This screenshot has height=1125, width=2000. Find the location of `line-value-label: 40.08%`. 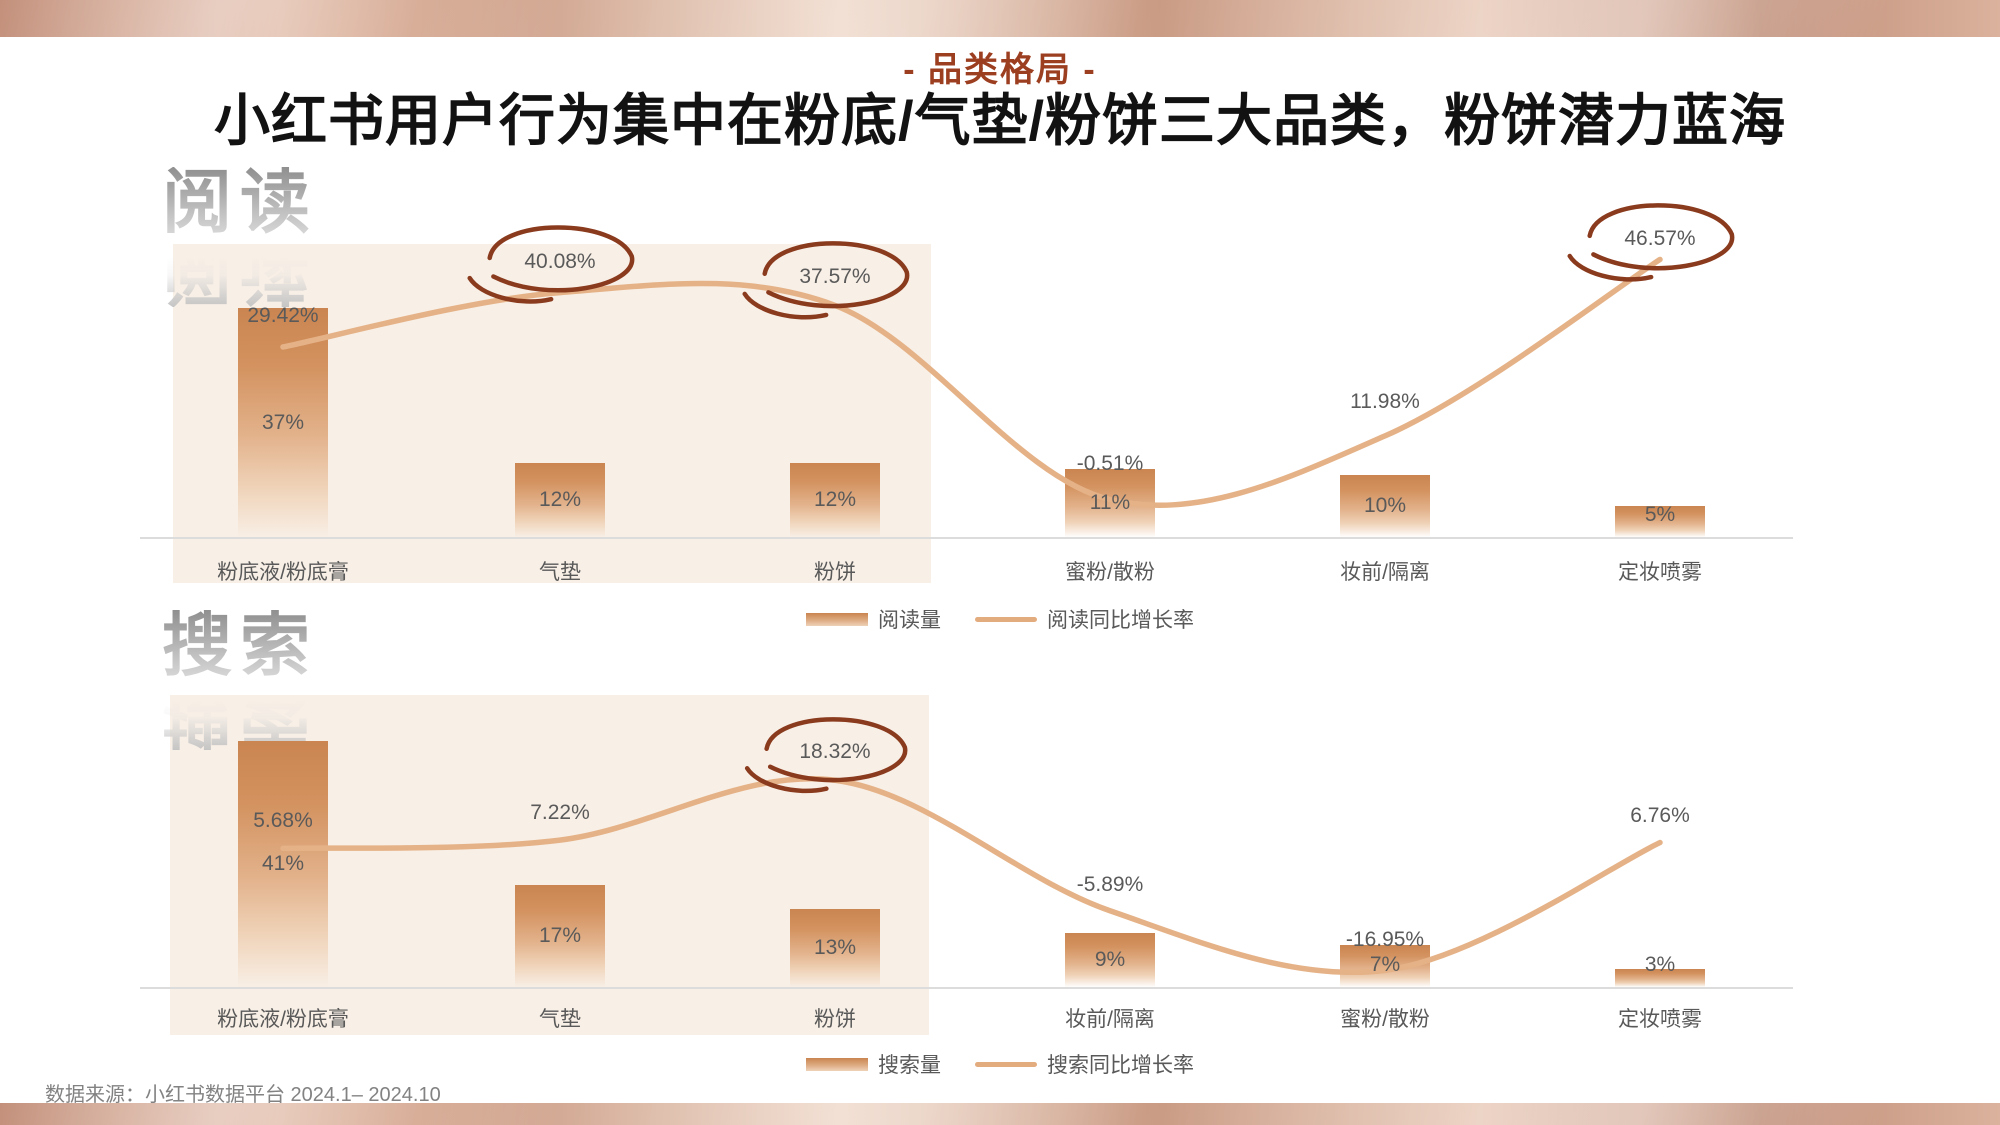

line-value-label: 40.08% is located at coordinates (560, 261).